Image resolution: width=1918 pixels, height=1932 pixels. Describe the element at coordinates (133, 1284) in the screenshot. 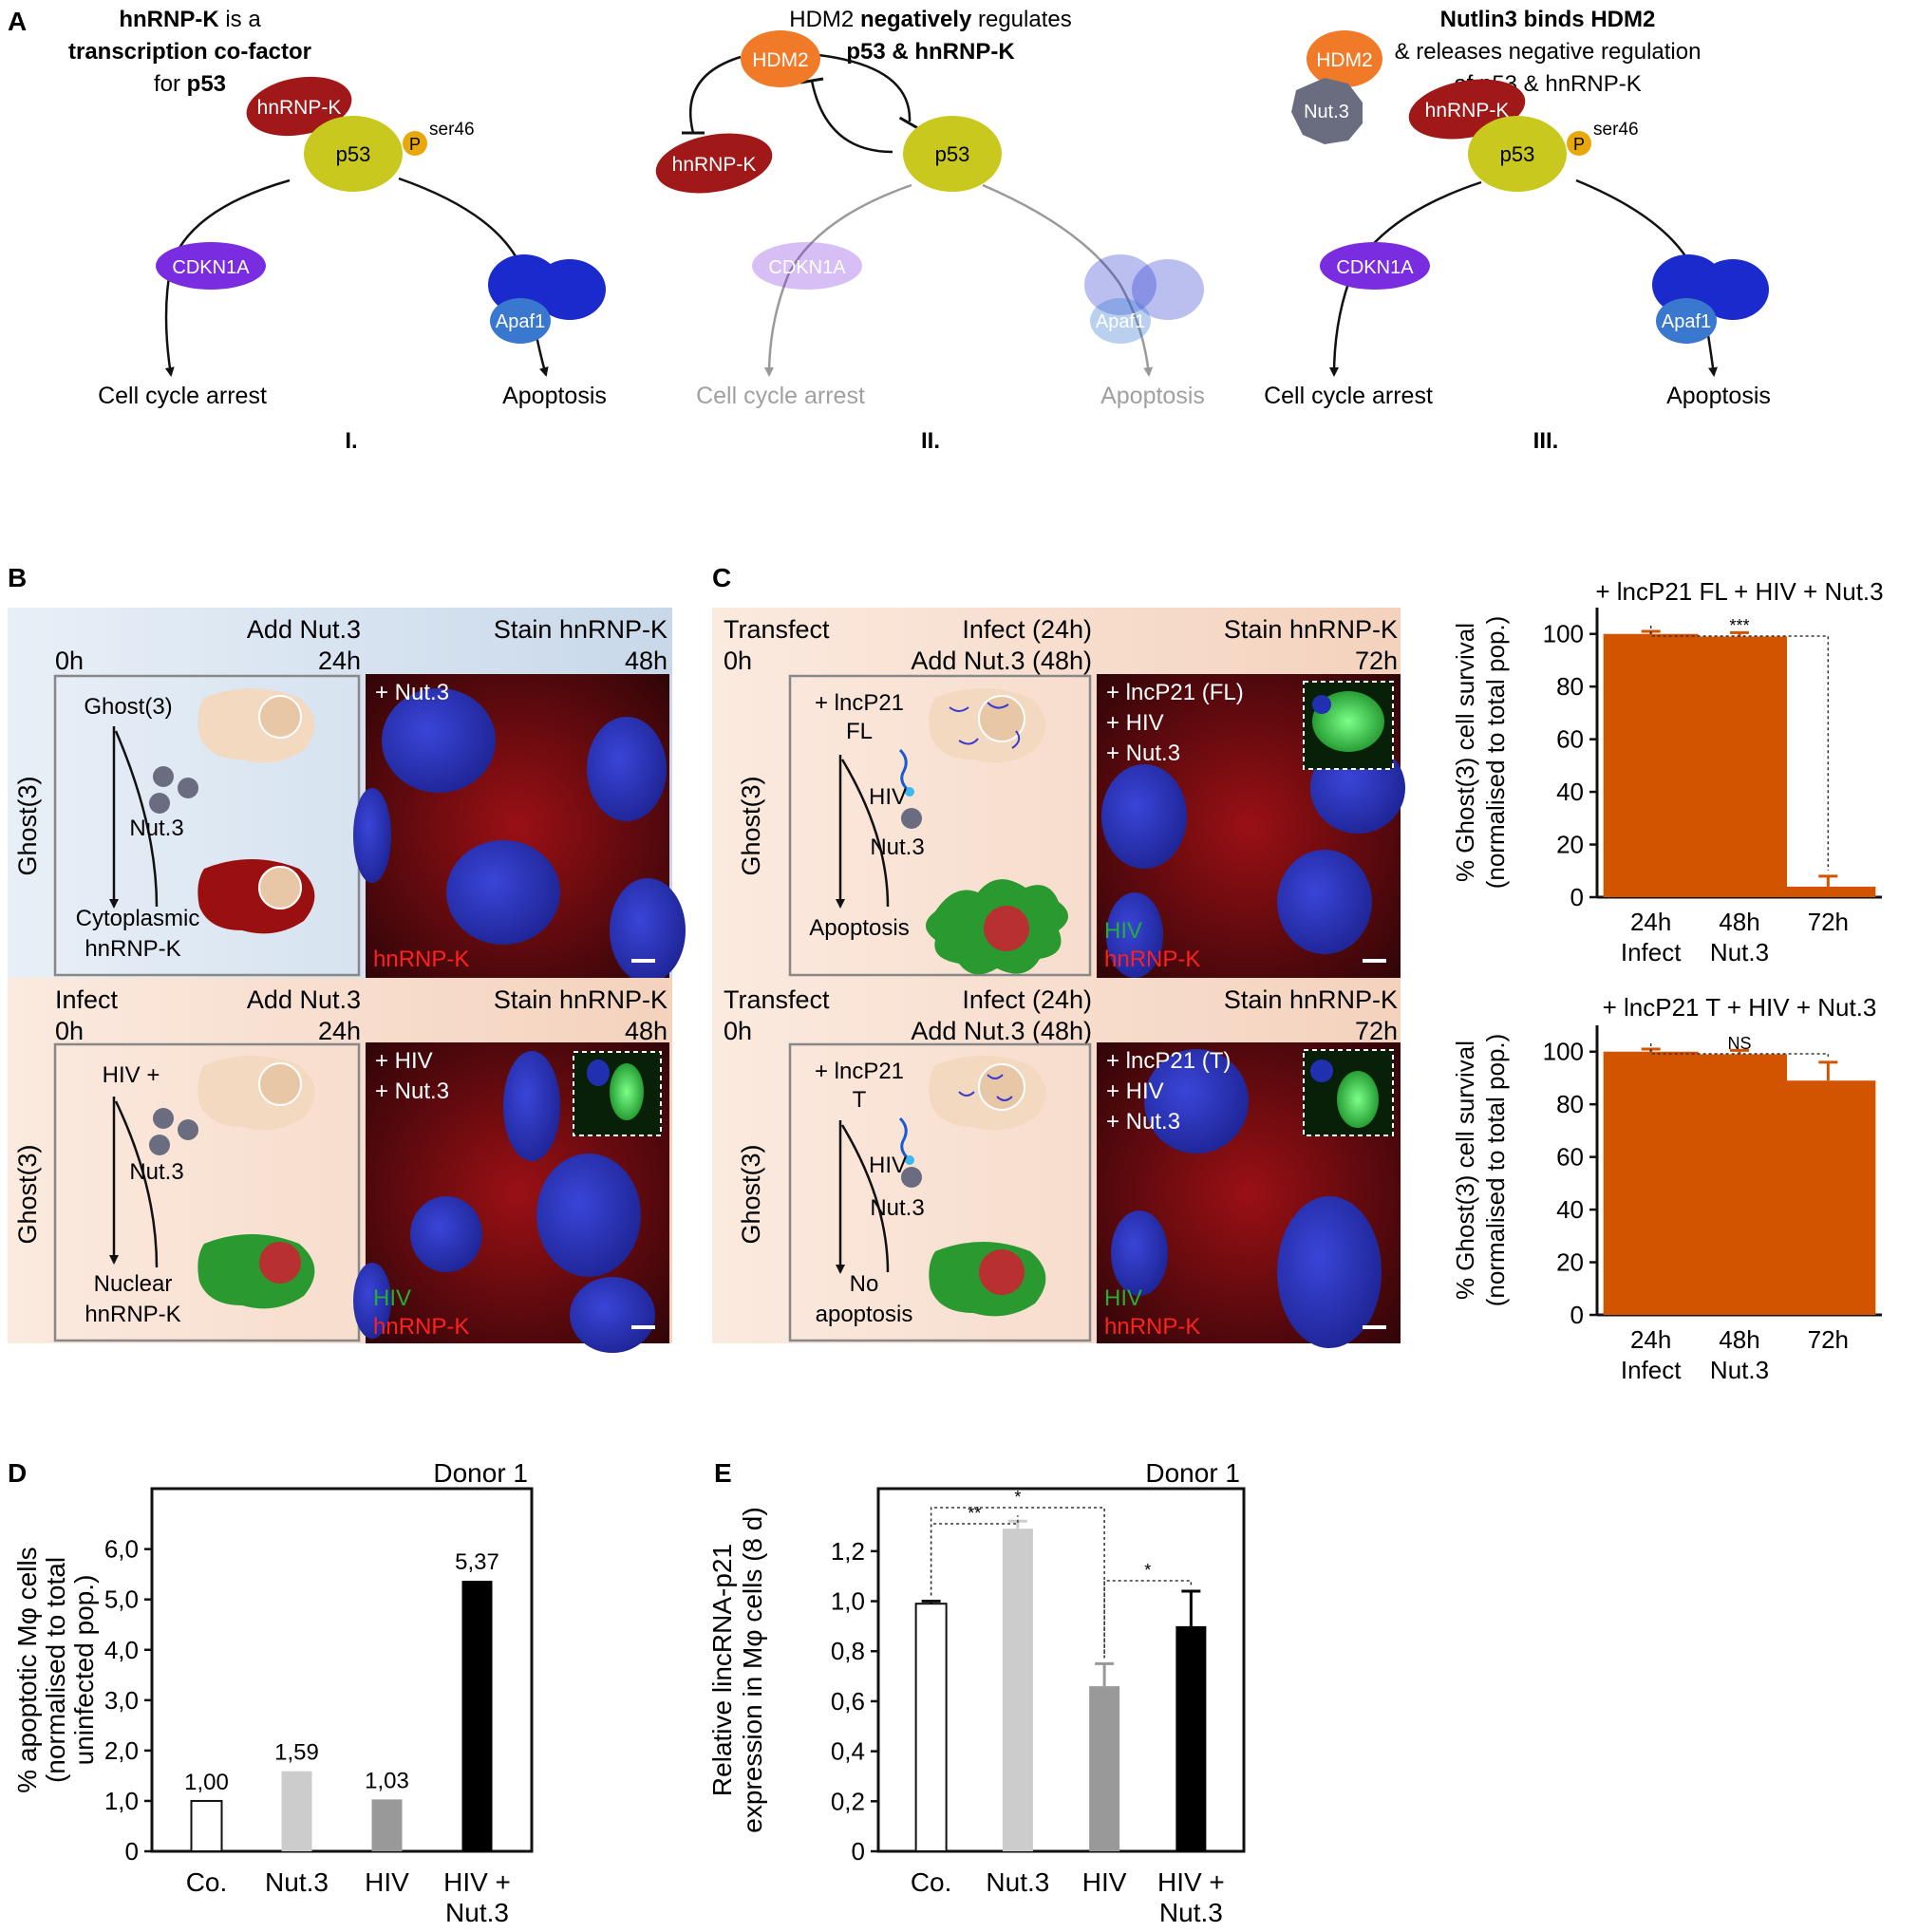

I see `result-label: Nuclear` at that location.